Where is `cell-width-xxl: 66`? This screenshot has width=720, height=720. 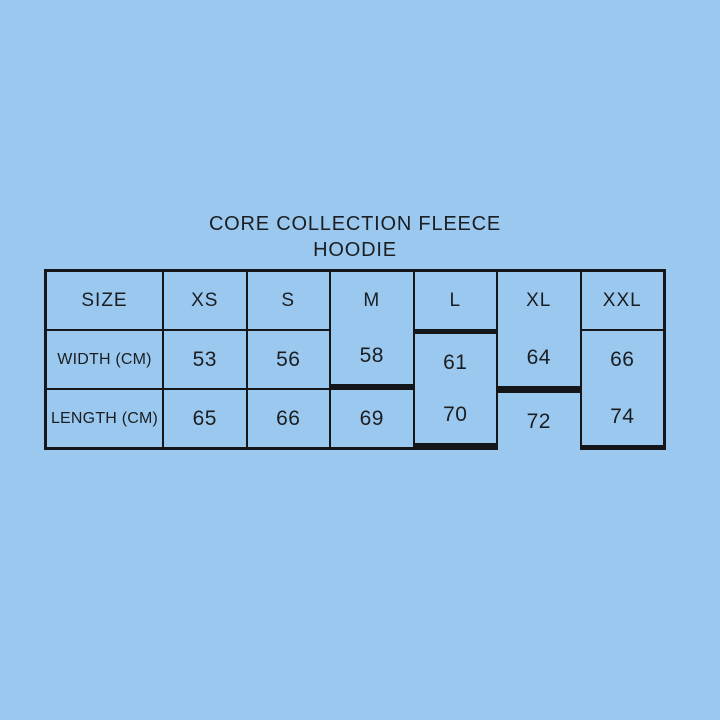
cell-width-xxl: 66 is located at coordinates (622, 359).